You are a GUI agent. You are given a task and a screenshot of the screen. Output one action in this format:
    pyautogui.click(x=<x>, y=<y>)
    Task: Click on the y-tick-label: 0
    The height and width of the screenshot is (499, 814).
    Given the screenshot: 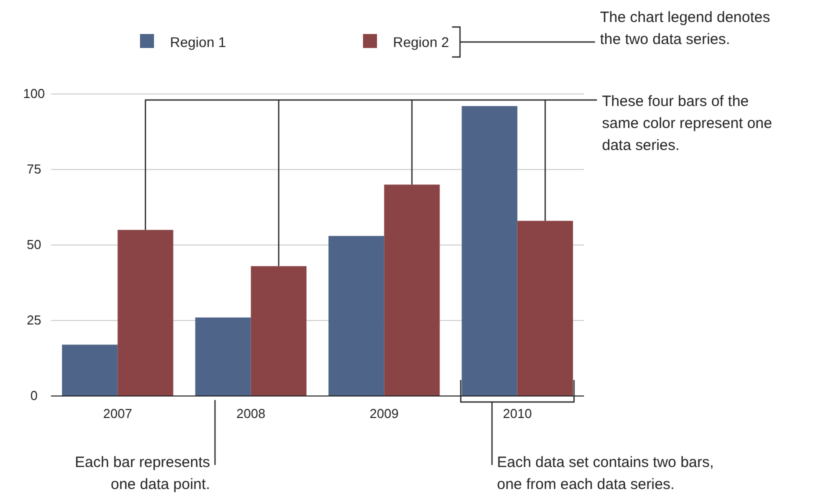 What is the action you would take?
    pyautogui.click(x=34, y=395)
    